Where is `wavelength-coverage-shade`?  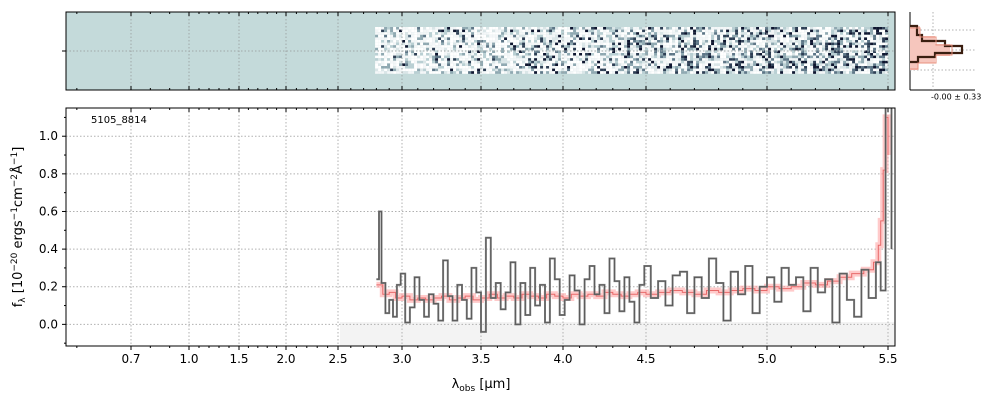 wavelength-coverage-shade is located at coordinates (617, 334).